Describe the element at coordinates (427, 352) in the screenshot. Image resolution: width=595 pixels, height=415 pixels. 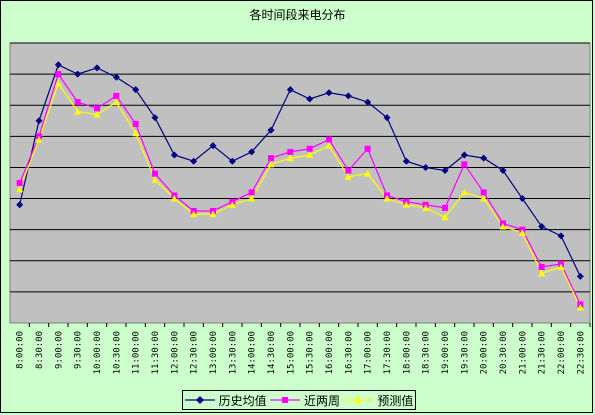
I see `x-tick-label-21: 18:30:00` at that location.